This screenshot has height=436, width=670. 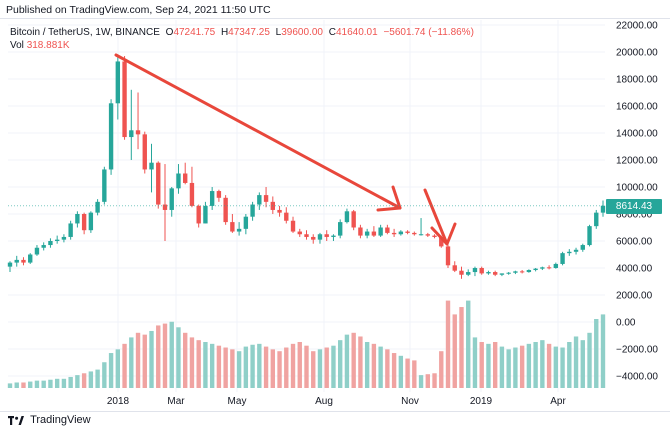 What do you see at coordinates (634, 215) in the screenshot?
I see `price-tick-label: 8000.00` at bounding box center [634, 215].